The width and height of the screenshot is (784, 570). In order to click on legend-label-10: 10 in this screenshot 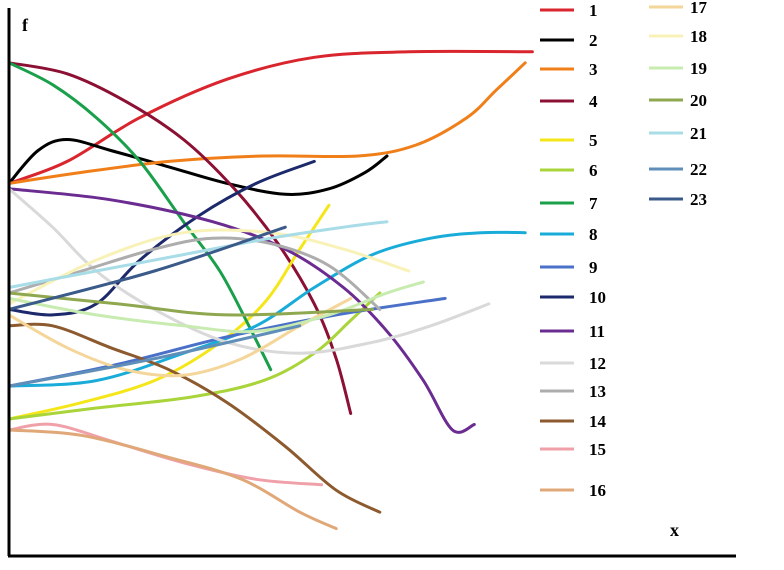, I will do `click(597, 297)`.